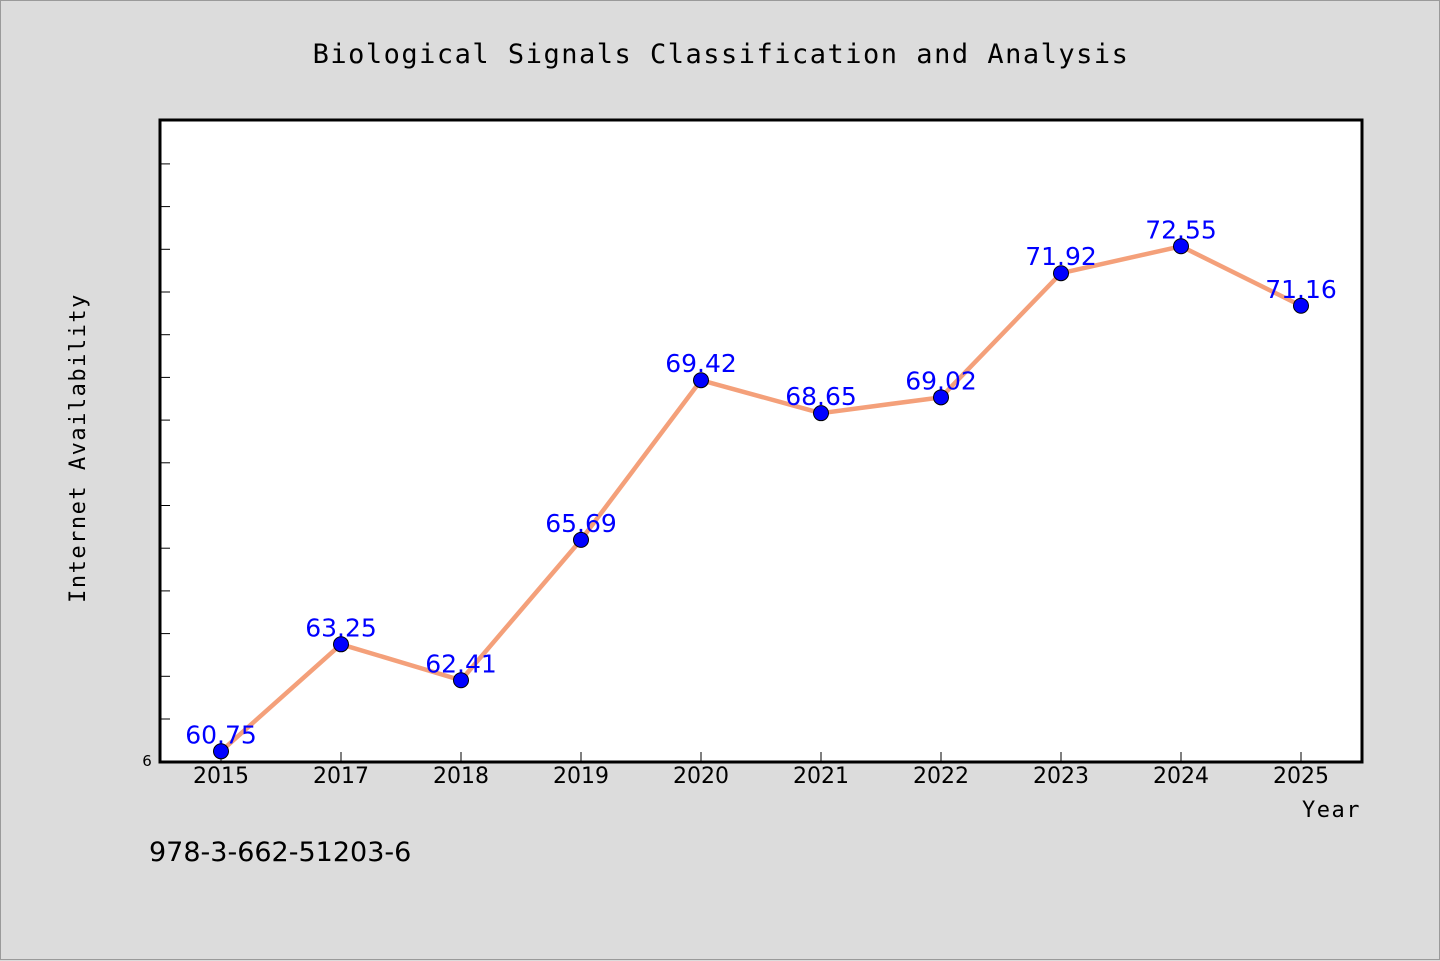 This screenshot has width=1440, height=961. Describe the element at coordinates (147, 761) in the screenshot. I see `y-tick-label: 6` at that location.